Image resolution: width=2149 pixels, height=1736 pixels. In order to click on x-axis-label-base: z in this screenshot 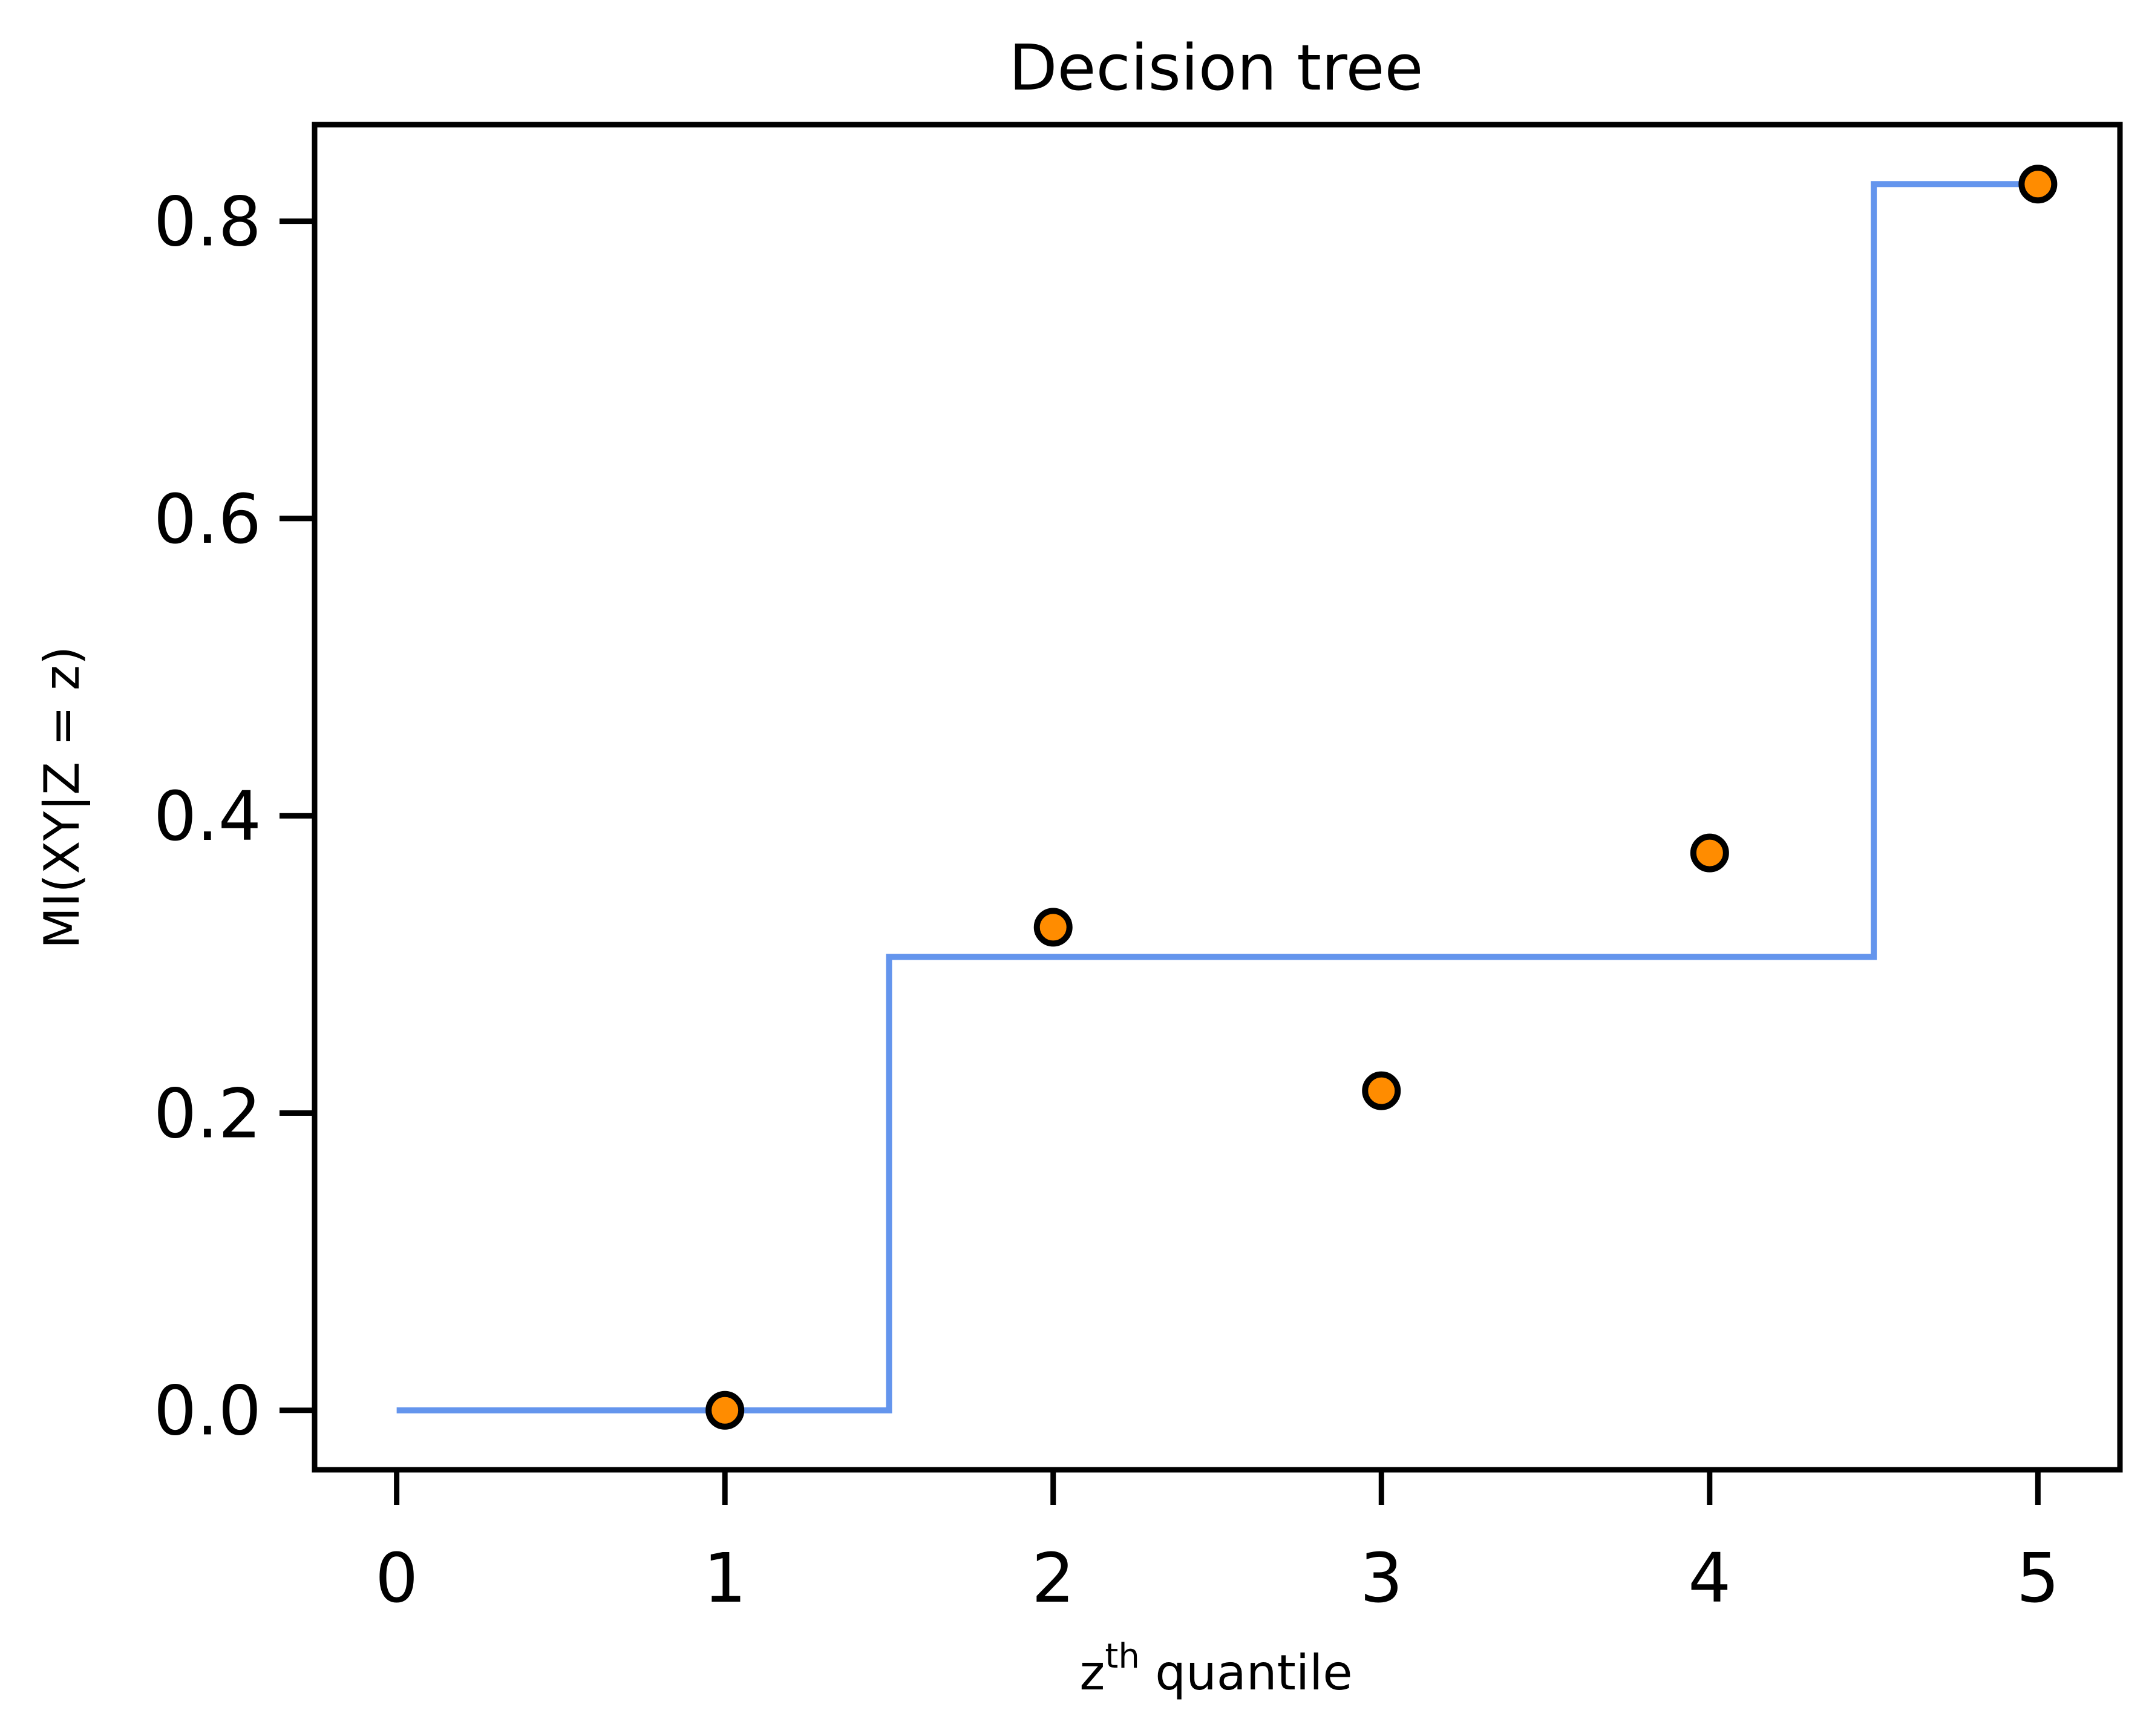, I will do `click(1092, 1673)`.